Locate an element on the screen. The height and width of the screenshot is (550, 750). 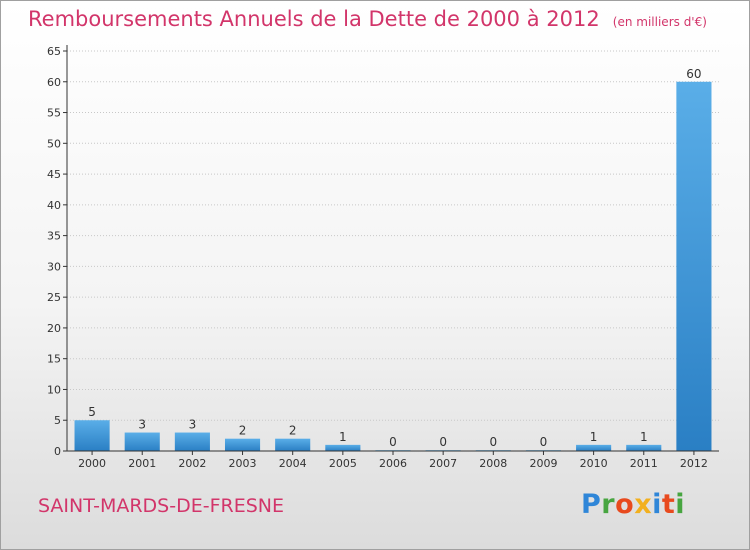
y-tick-label: 30 is located at coordinates (54, 266).